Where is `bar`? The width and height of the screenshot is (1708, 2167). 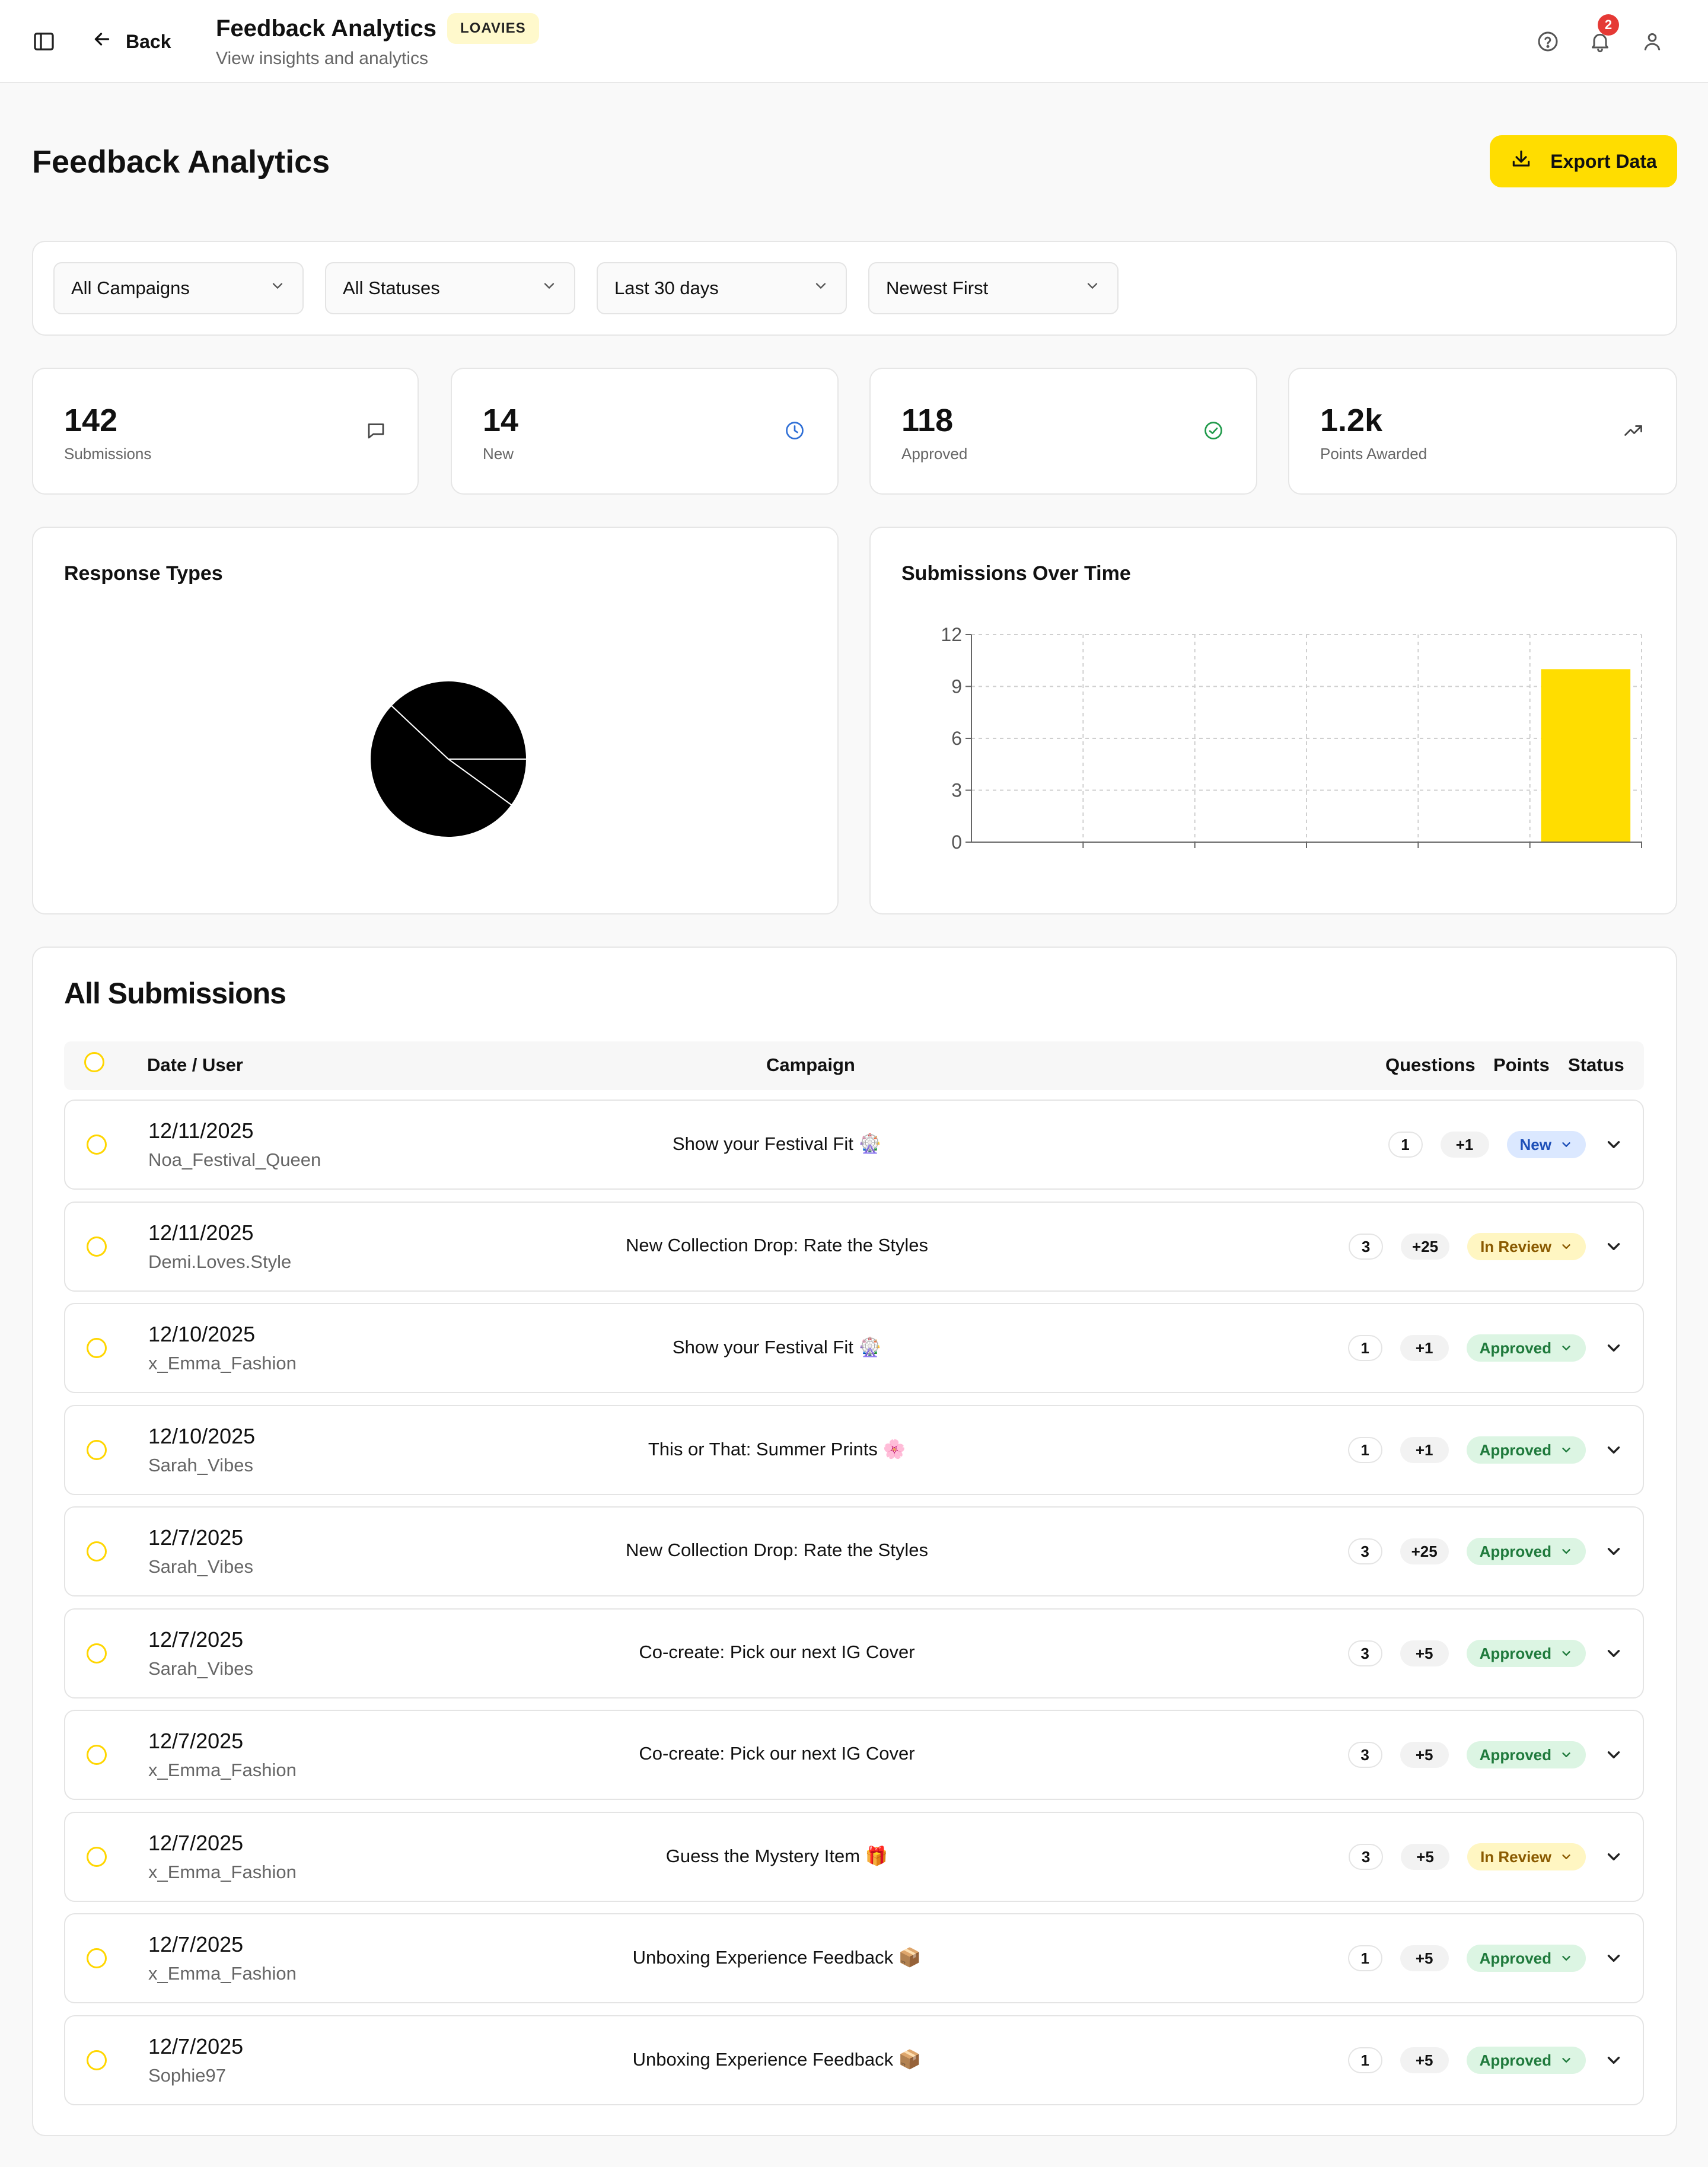
bar is located at coordinates (1586, 755).